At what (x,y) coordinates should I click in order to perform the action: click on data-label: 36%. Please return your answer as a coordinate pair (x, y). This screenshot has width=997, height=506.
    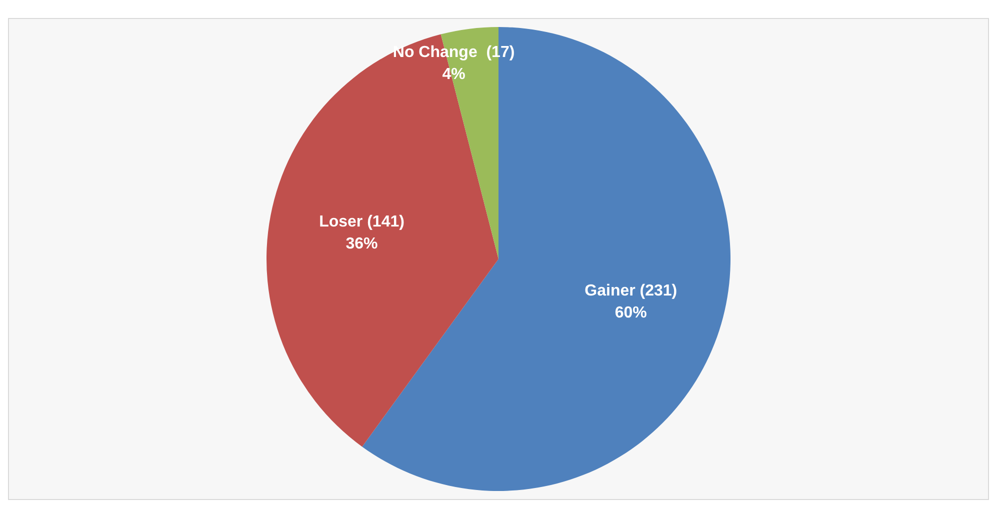
    Looking at the image, I should click on (362, 243).